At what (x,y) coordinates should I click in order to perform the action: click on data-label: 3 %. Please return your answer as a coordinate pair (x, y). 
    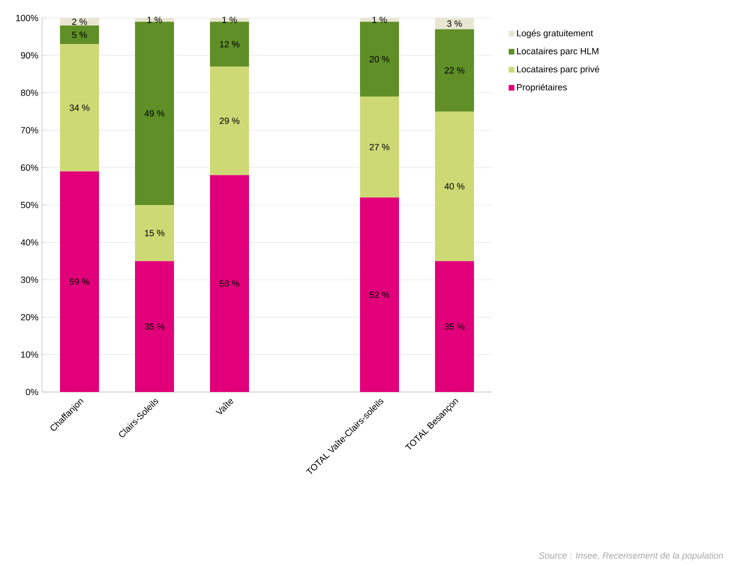
    Looking at the image, I should click on (454, 23).